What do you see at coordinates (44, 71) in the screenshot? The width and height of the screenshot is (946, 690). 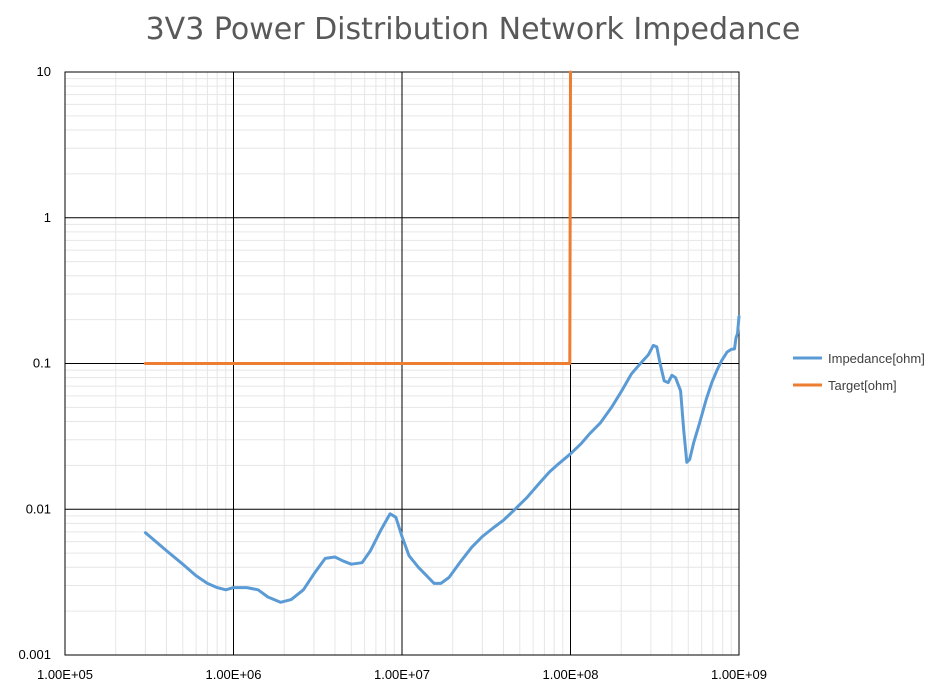 I see `y-tick-label: 10` at bounding box center [44, 71].